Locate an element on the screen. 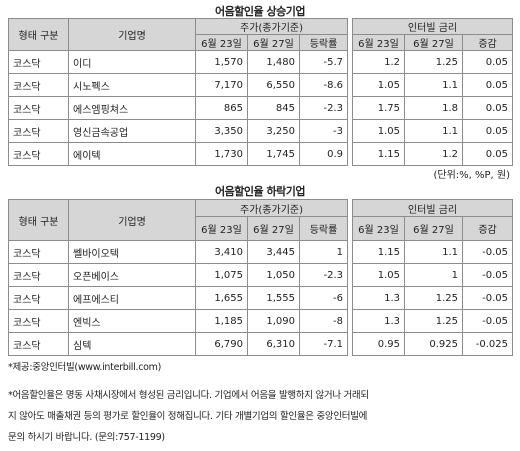 Image resolution: width=520 pixels, height=451 pixels. cell-change: -8.6 is located at coordinates (323, 85).